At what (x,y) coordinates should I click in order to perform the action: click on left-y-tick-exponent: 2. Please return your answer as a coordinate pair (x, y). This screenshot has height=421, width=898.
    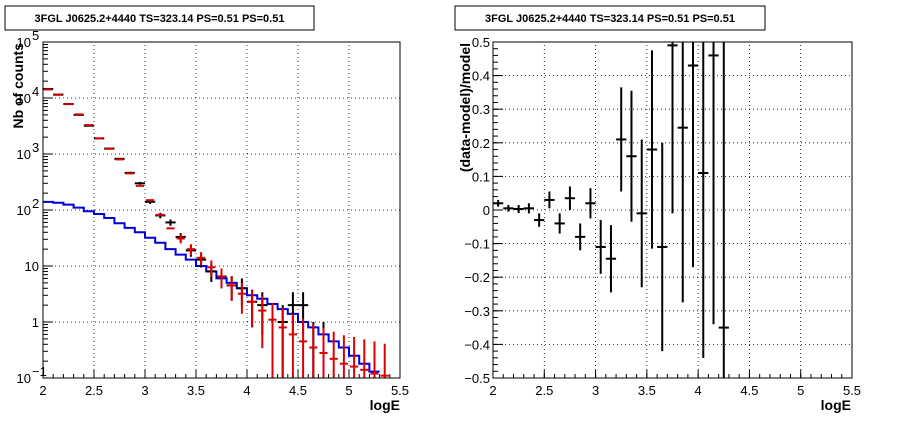
    Looking at the image, I should click on (35, 203).